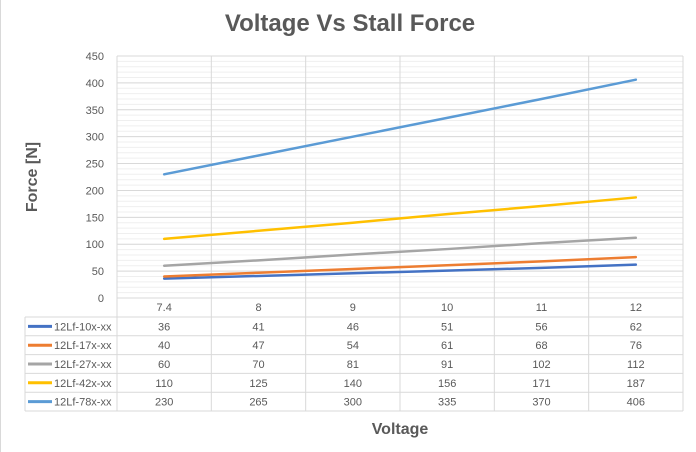 This screenshot has height=452, width=696. Describe the element at coordinates (83, 327) in the screenshot. I see `legend-label: 12Lf-10x-xx` at that location.